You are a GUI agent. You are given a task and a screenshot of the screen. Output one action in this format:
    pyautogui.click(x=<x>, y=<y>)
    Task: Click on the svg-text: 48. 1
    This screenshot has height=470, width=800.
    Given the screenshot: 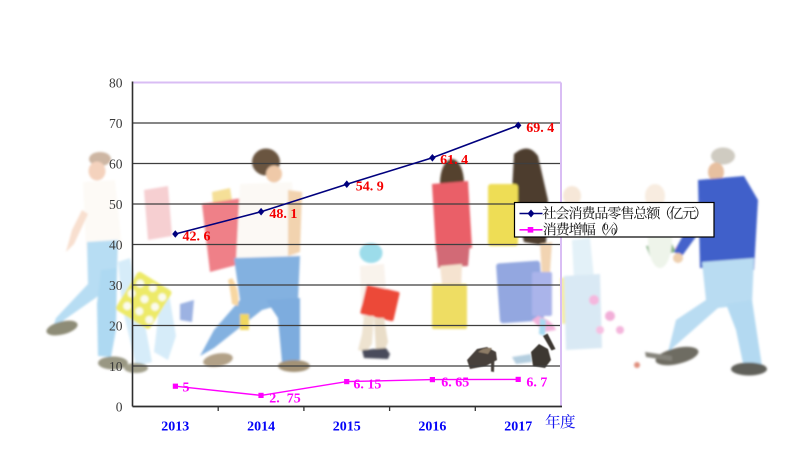 What is the action you would take?
    pyautogui.click(x=283, y=214)
    